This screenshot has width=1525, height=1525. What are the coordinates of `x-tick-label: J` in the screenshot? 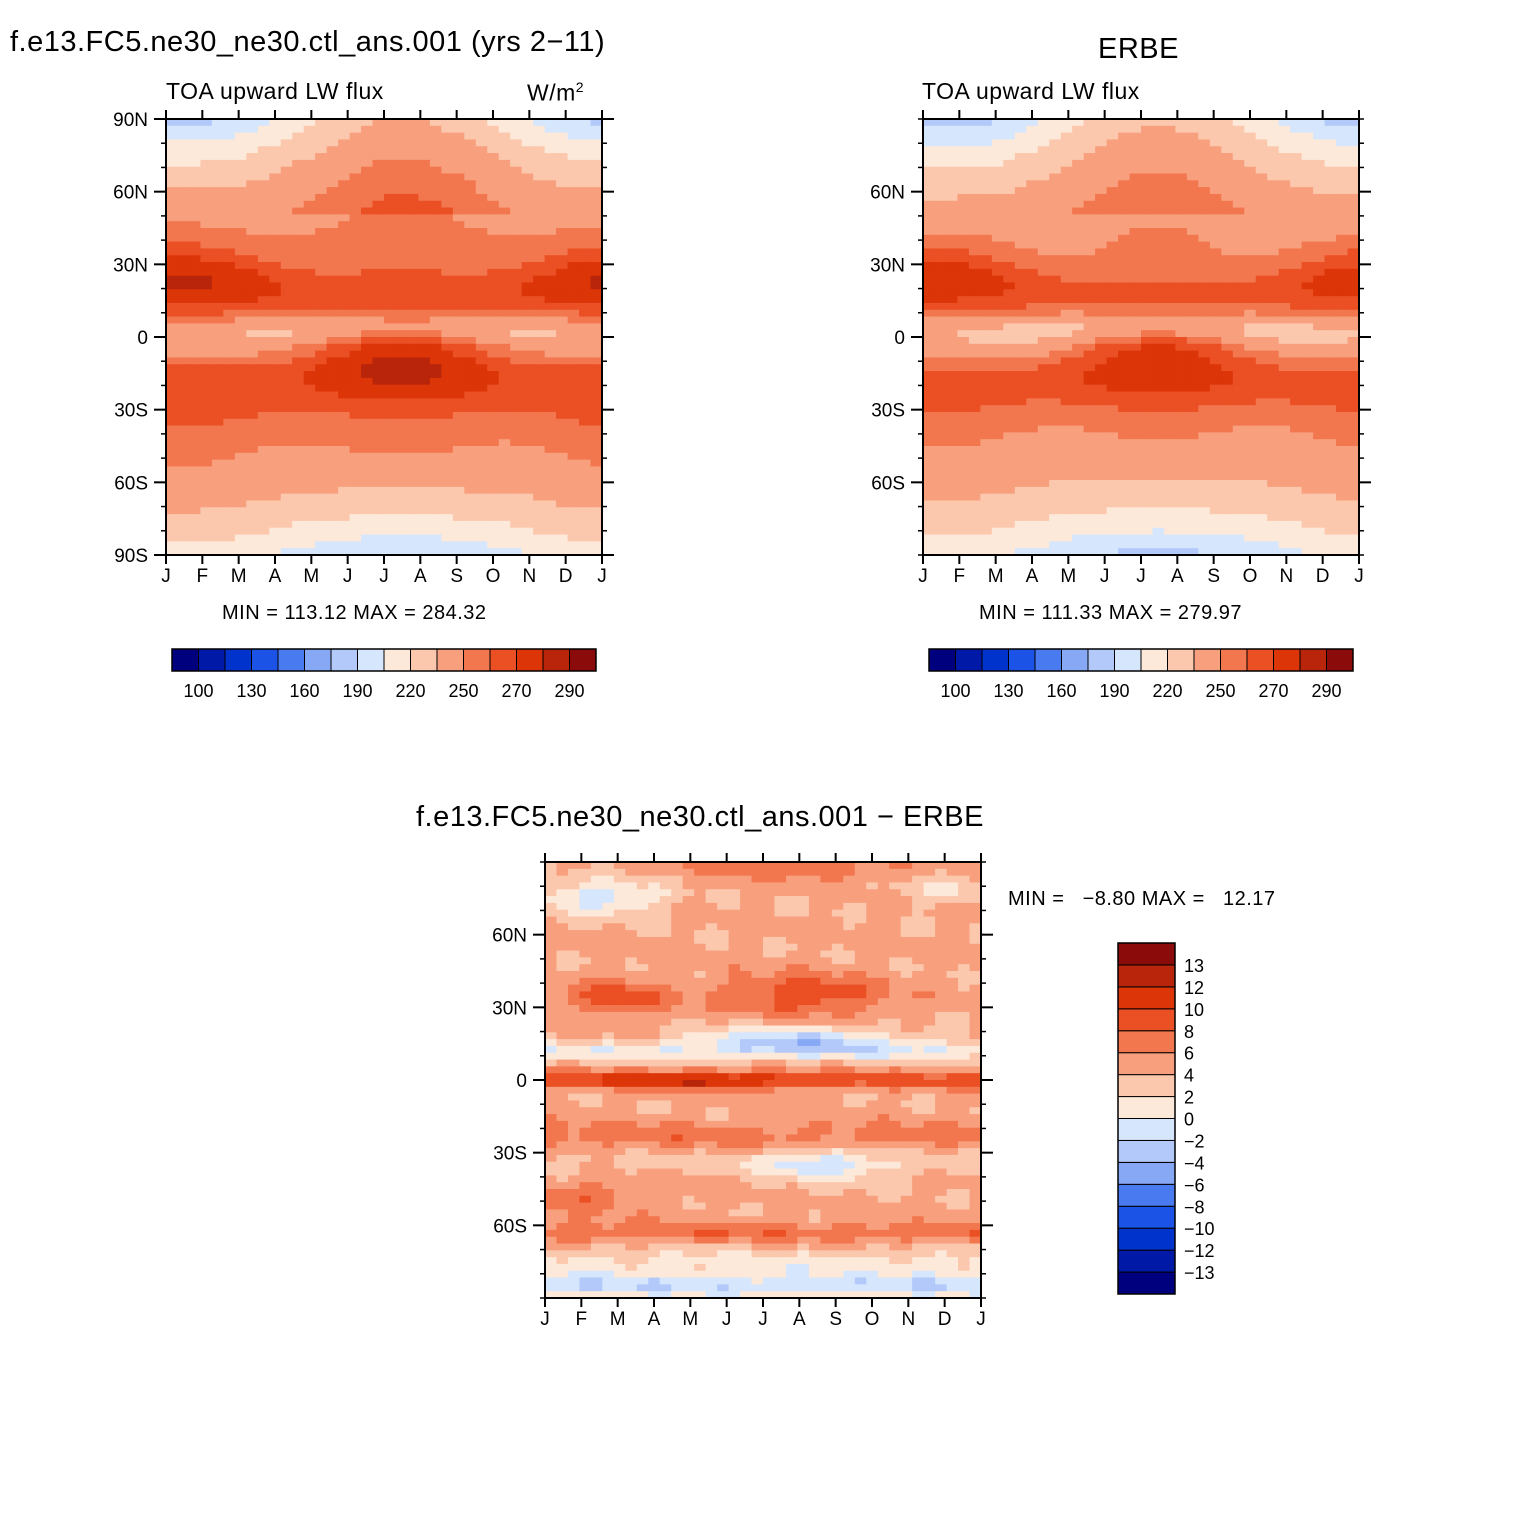 It's located at (166, 576).